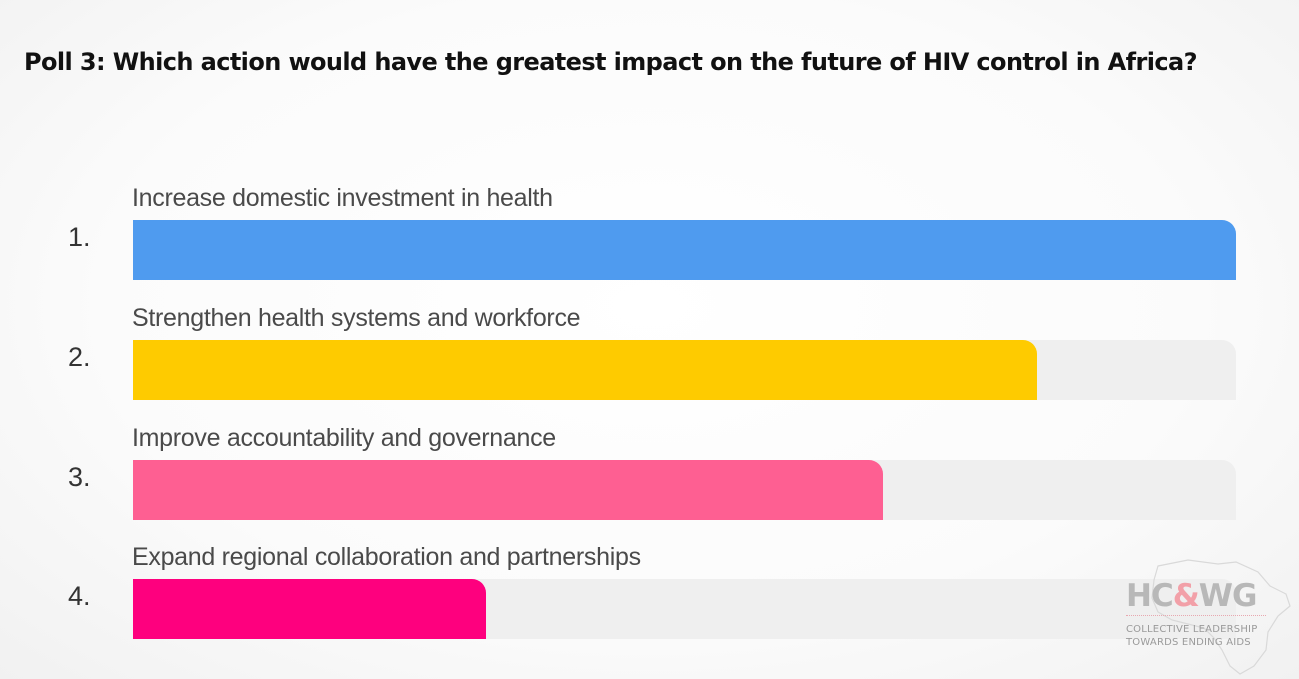 The image size is (1299, 679). Describe the element at coordinates (1186, 596) in the screenshot. I see `red-ribbon-icon: &` at that location.